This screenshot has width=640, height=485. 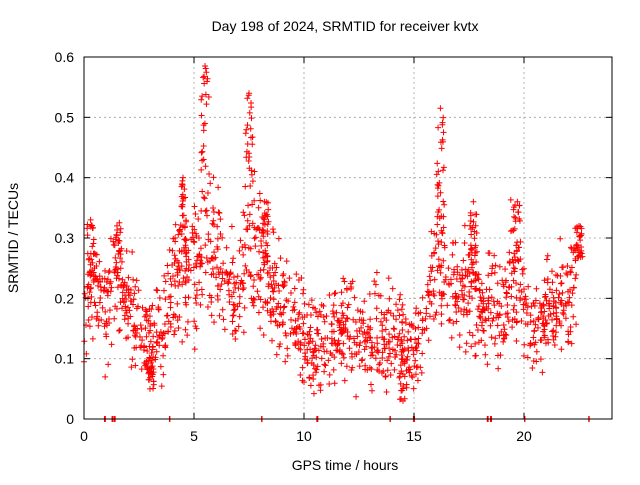 What do you see at coordinates (414, 436) in the screenshot?
I see `x-tick-label: 15` at bounding box center [414, 436].